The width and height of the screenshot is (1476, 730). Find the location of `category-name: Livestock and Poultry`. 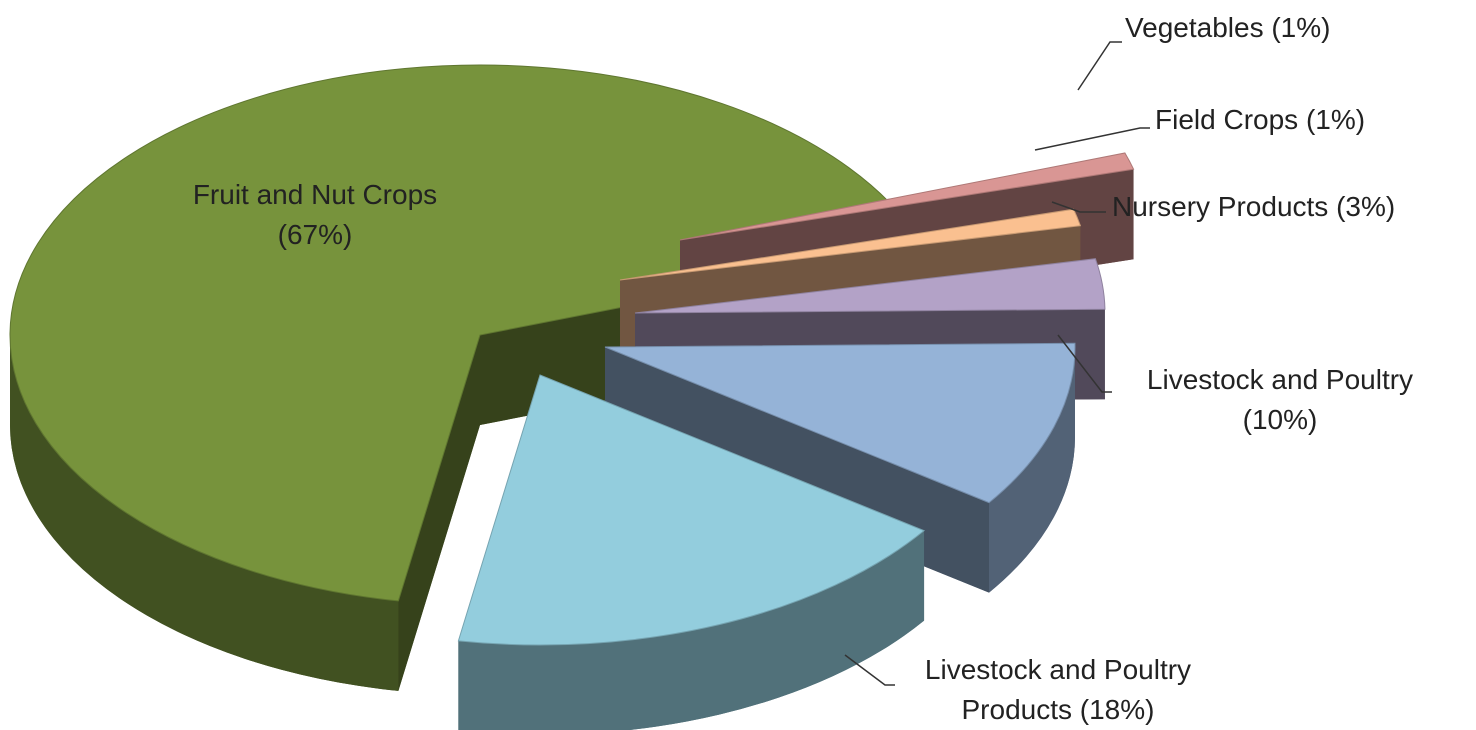

category-name: Livestock and Poultry is located at coordinates (1280, 379).